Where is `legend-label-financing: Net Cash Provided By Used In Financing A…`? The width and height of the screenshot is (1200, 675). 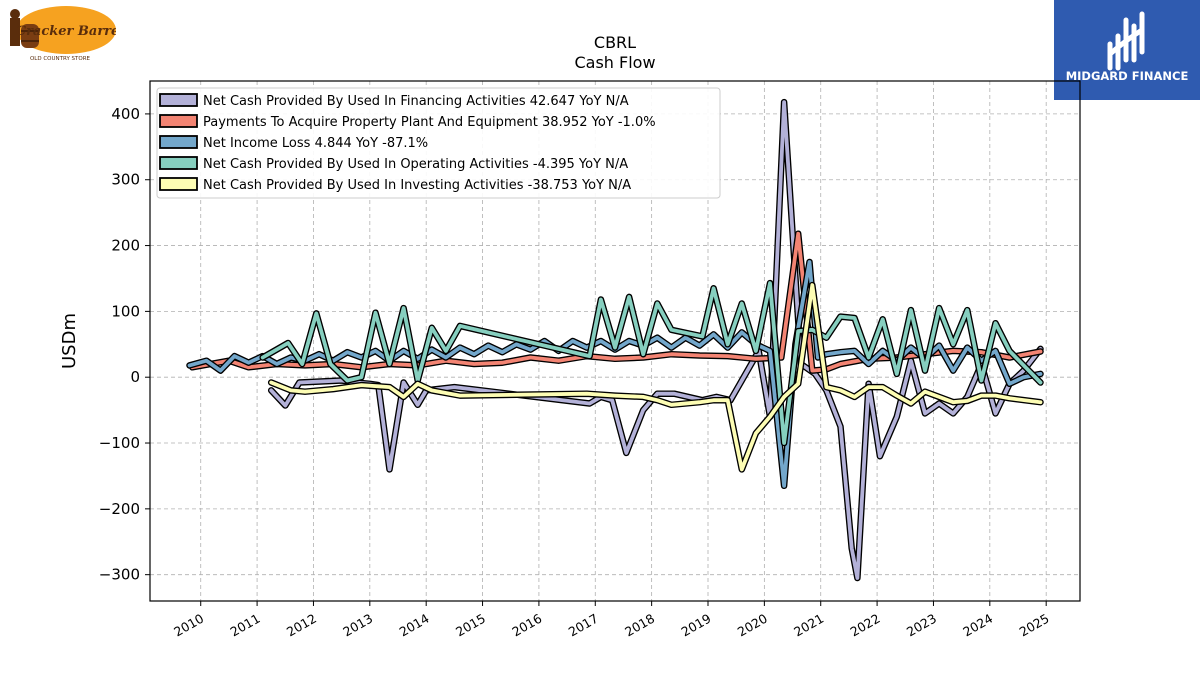 legend-label-financing: Net Cash Provided By Used In Financing A… is located at coordinates (416, 101).